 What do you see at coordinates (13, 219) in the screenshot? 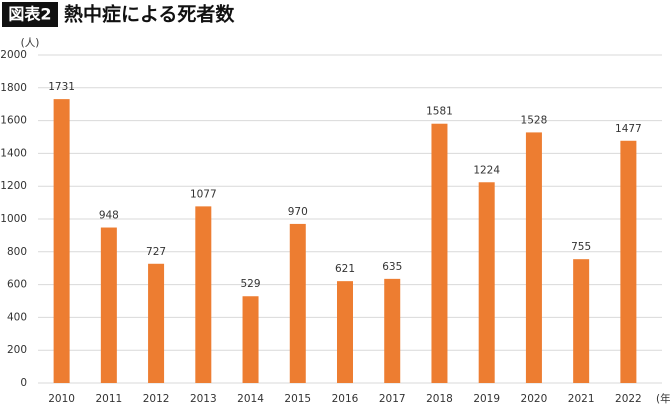
I see `y-tick-label: 1000` at bounding box center [13, 219].